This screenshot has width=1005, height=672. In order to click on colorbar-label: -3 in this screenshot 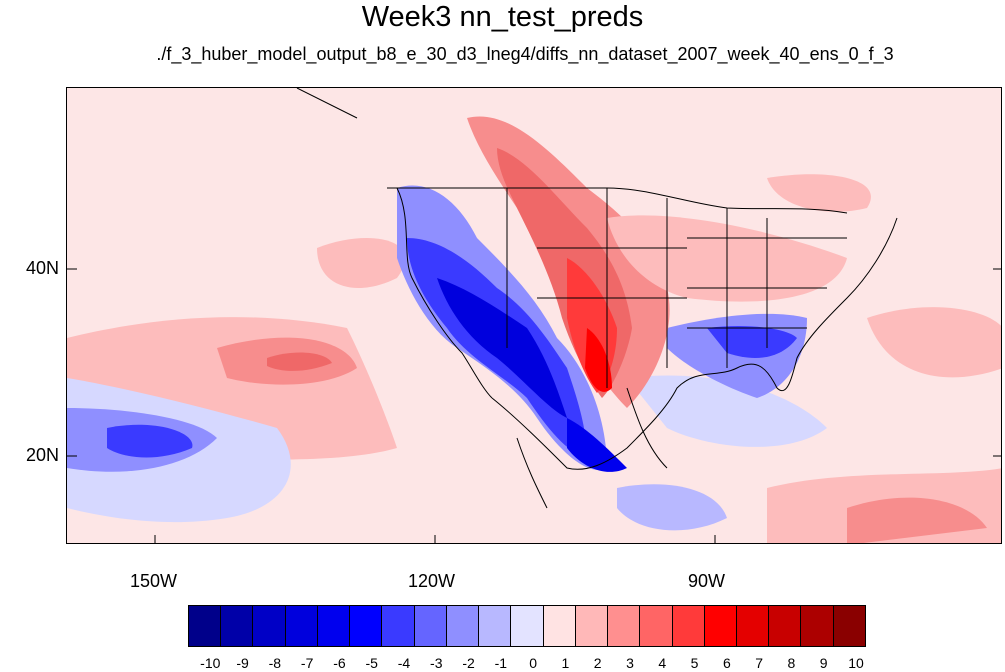, I will do `click(436, 663)`.